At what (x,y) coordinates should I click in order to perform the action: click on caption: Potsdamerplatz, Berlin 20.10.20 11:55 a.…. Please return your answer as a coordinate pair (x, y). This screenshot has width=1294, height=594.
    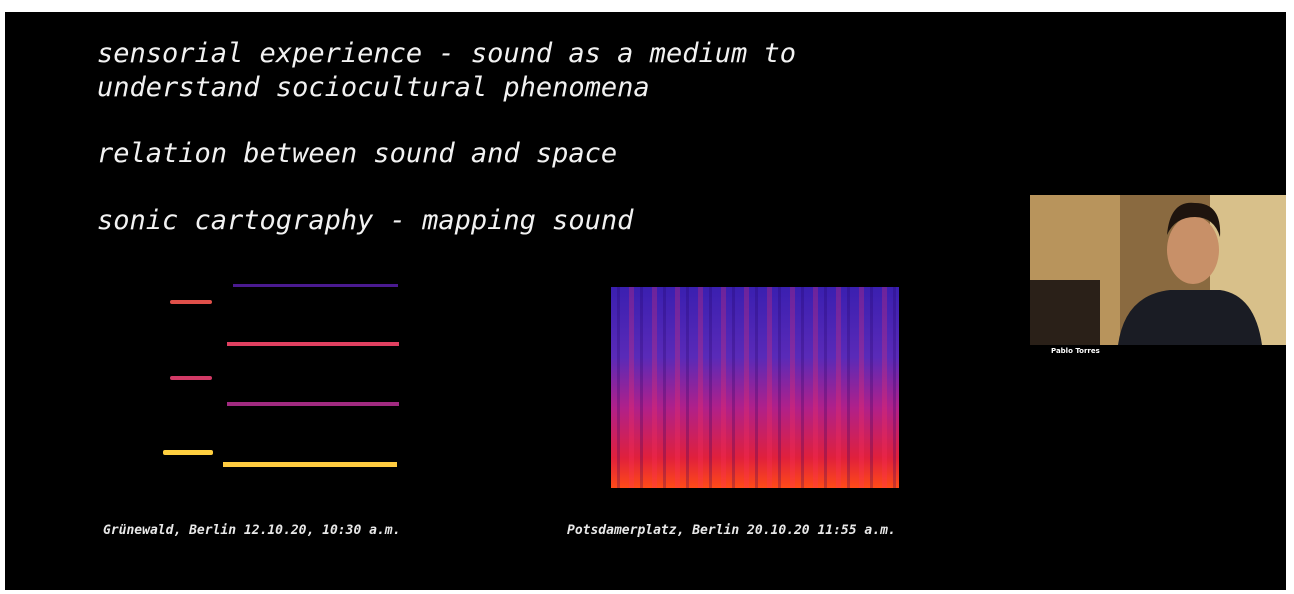
    Looking at the image, I should click on (731, 530).